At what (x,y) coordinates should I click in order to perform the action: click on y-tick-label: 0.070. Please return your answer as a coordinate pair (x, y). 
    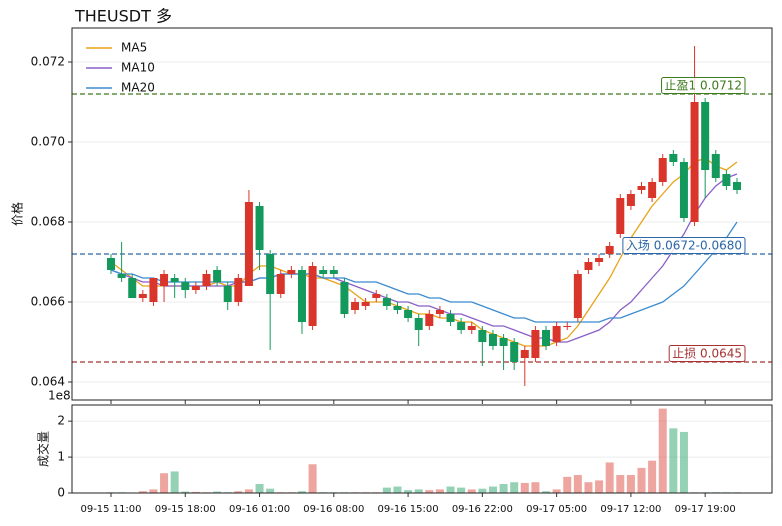
    Looking at the image, I should click on (48, 142).